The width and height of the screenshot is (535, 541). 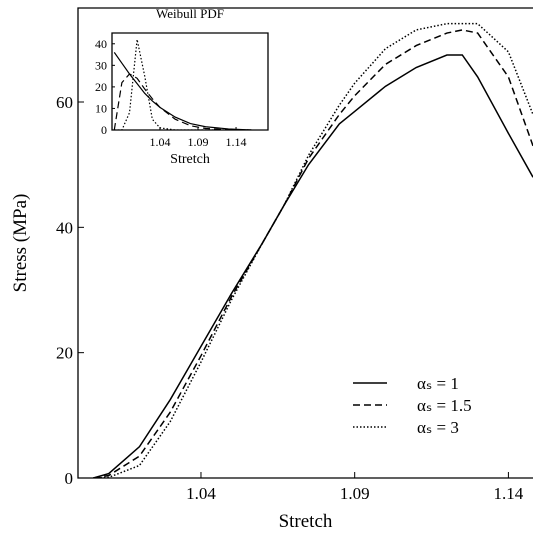 What do you see at coordinates (101, 66) in the screenshot?
I see `y-tick-label: 30` at bounding box center [101, 66].